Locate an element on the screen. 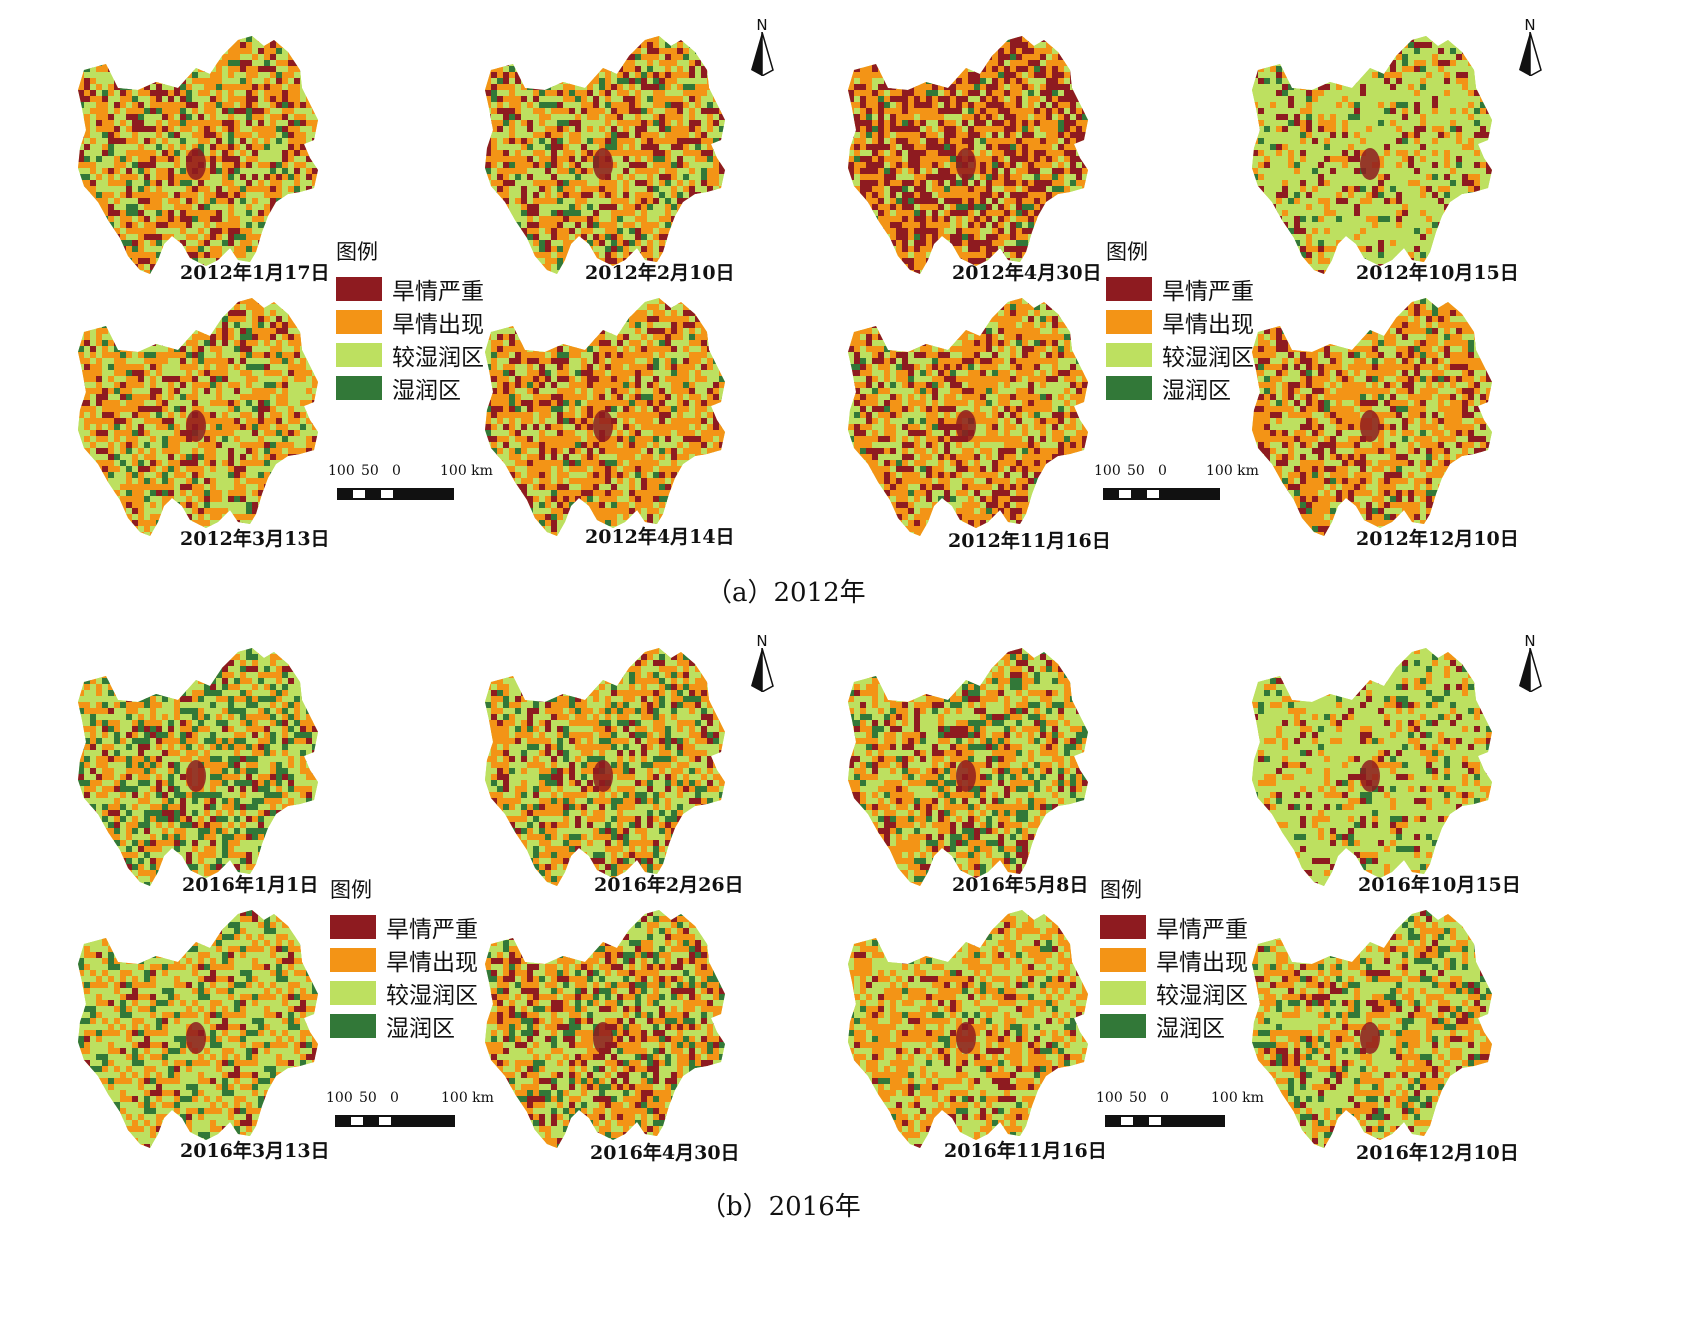 The width and height of the screenshot is (1702, 1324). date-label: 2016年3月13日 is located at coordinates (255, 1149).